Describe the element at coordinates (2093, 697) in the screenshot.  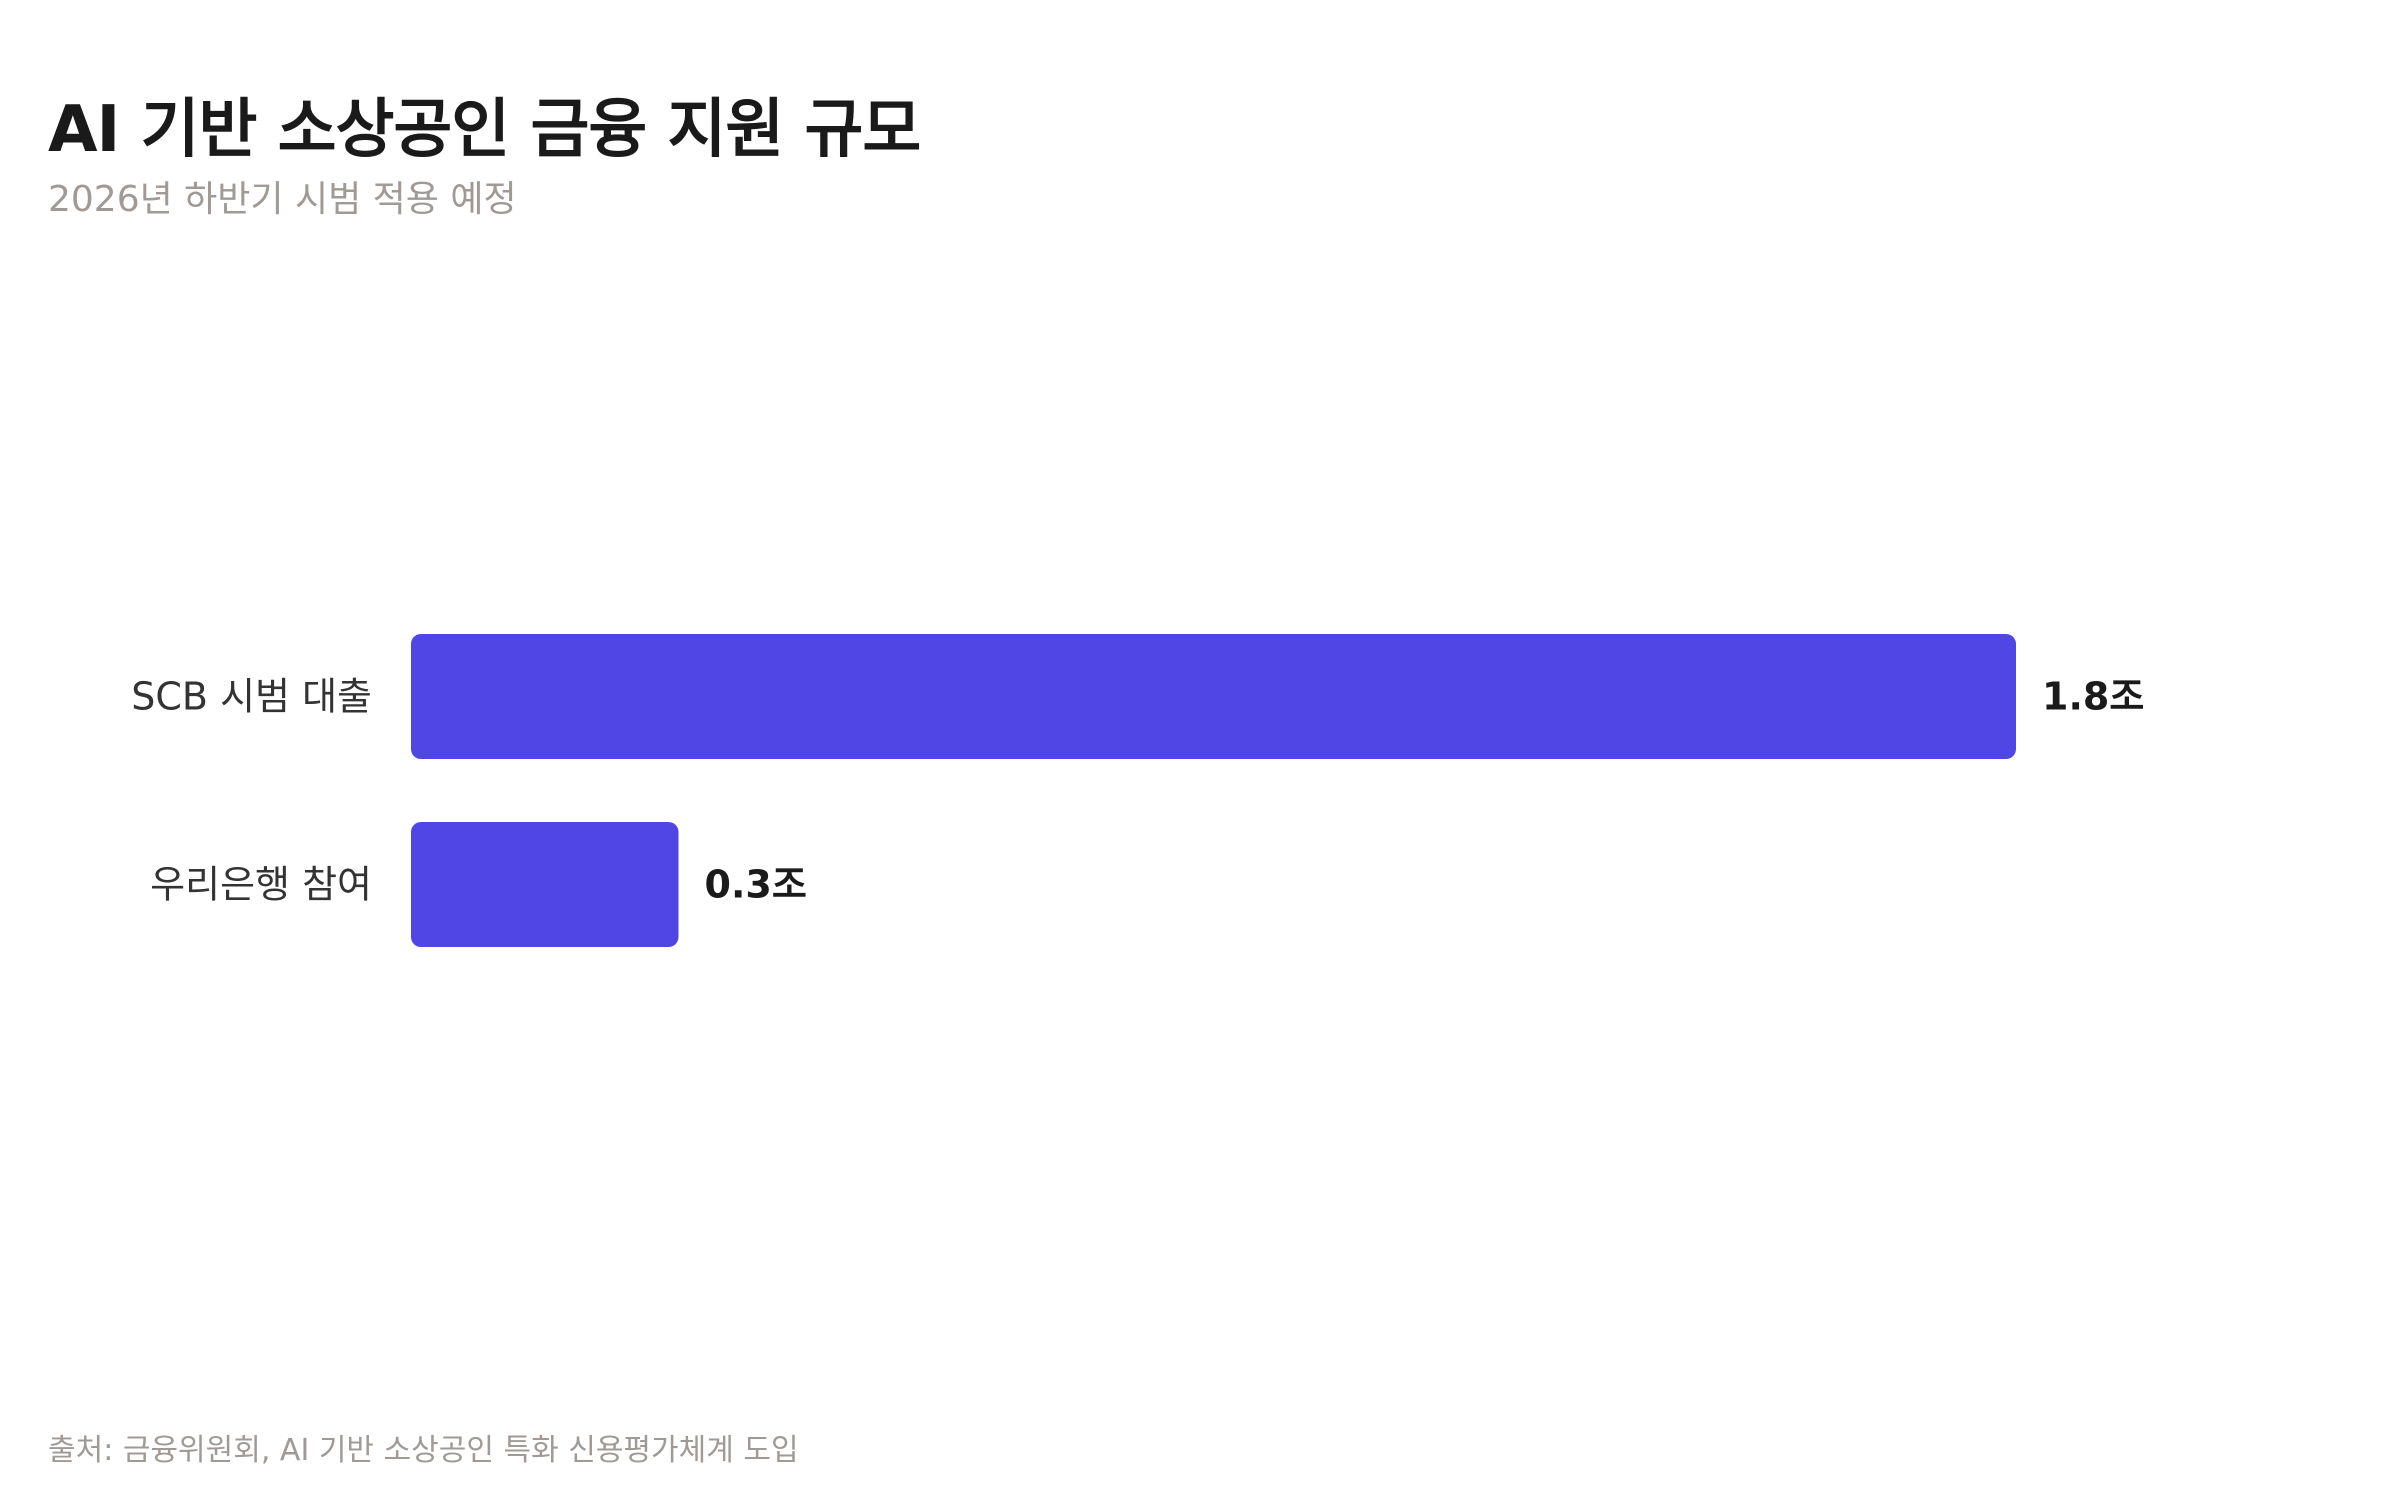
I see `value-label: 1.8조` at that location.